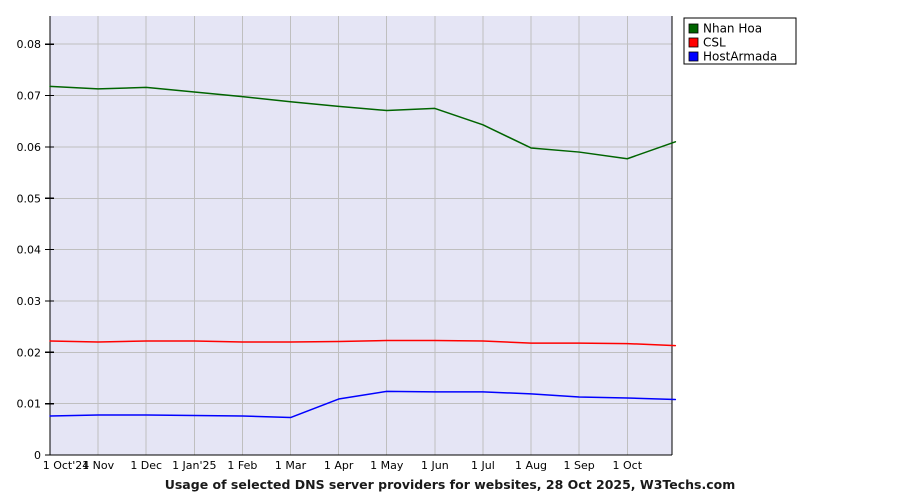  I want to click on y-tick-label: 0.03, so click(29, 301).